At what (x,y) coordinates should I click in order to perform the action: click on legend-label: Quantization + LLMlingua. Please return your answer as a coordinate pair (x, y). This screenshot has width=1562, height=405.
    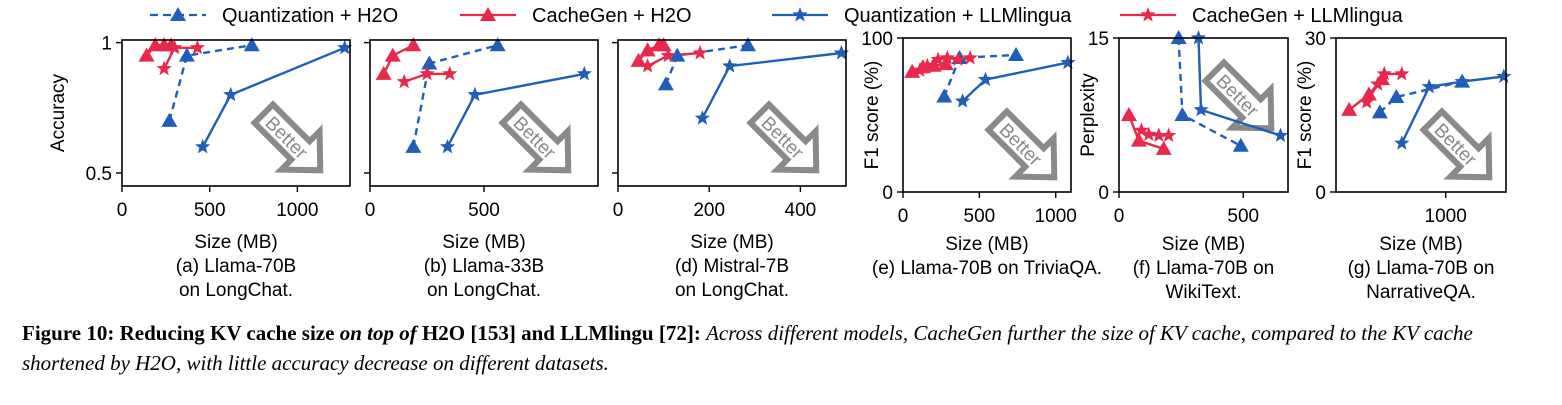
    Looking at the image, I should click on (958, 16).